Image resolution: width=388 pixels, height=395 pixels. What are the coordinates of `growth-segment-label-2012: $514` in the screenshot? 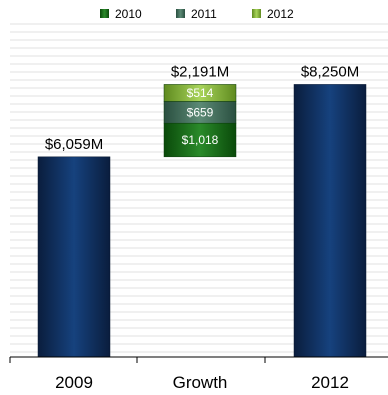 It's located at (200, 93).